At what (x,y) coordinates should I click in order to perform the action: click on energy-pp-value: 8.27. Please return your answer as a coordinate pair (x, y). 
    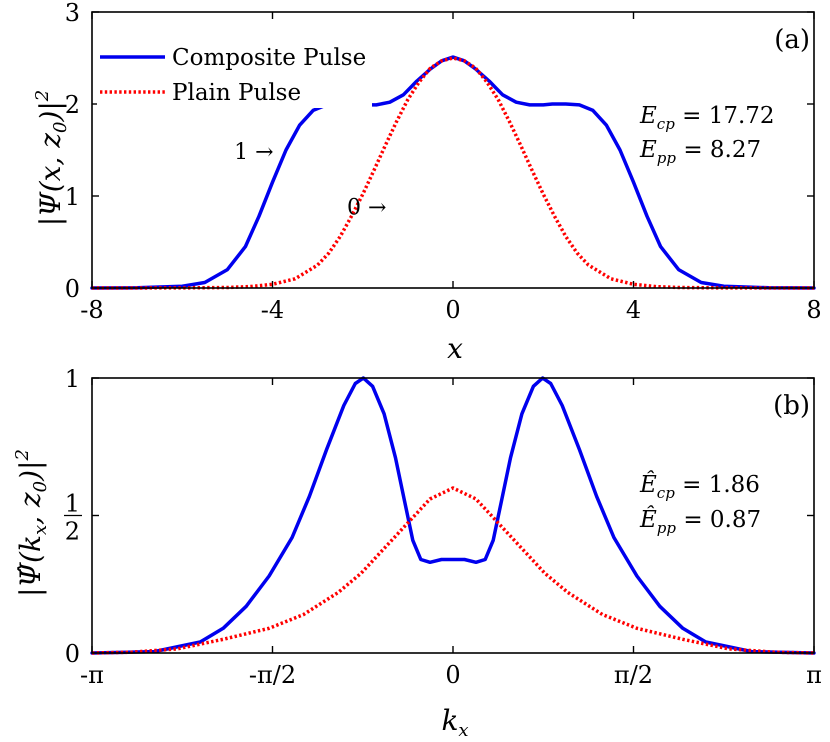
    Looking at the image, I should click on (735, 150).